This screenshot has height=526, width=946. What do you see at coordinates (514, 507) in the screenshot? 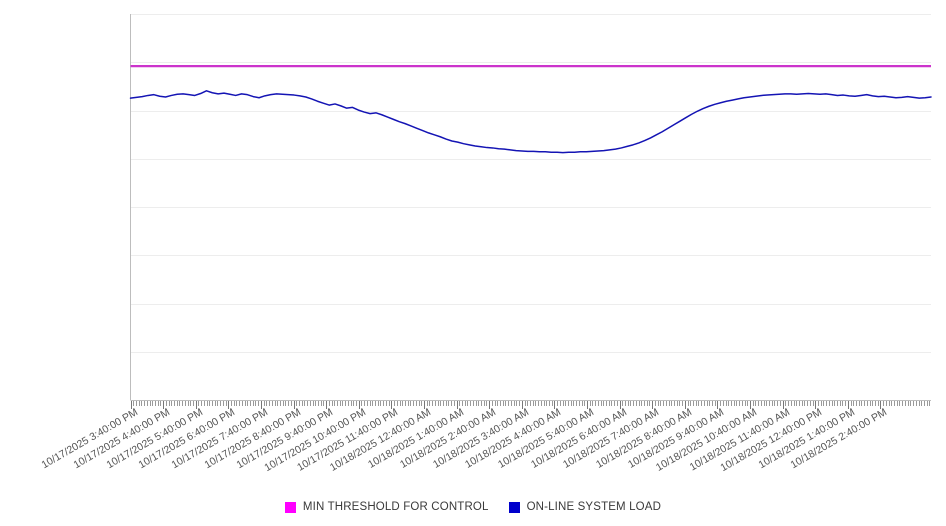
I see `legend-swatch-blue` at bounding box center [514, 507].